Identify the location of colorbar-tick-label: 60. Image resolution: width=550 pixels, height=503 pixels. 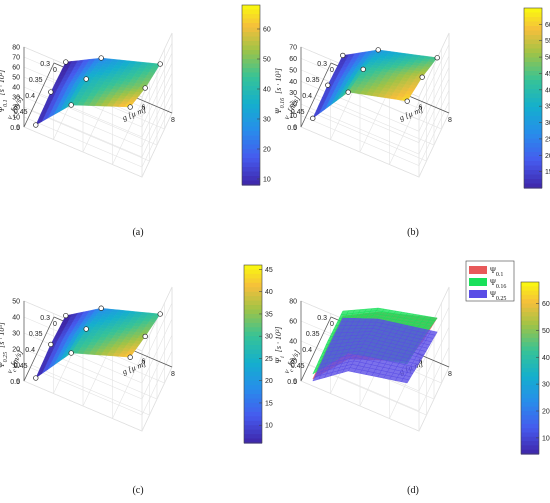
(267, 30).